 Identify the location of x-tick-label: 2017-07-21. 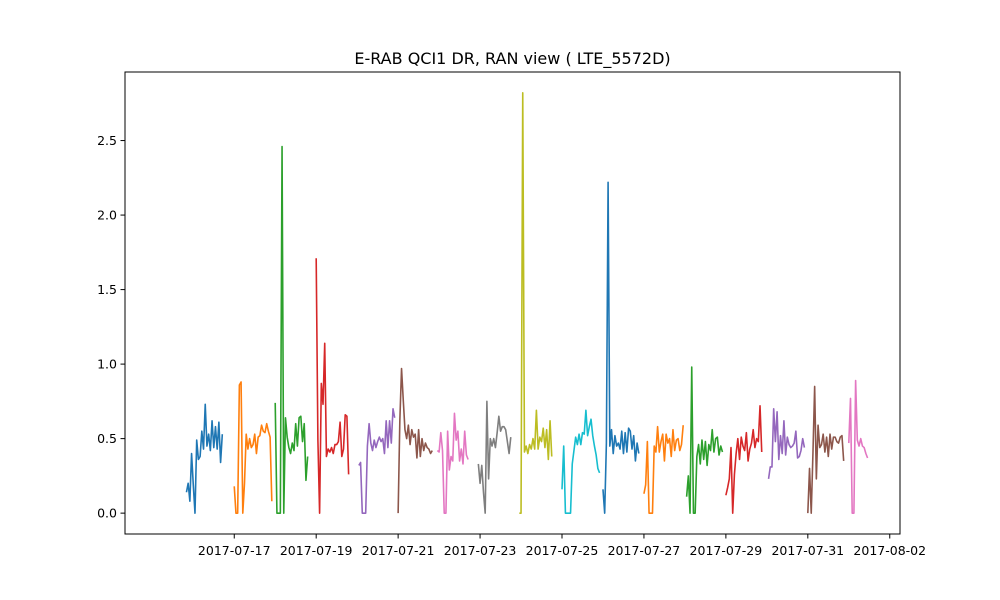
(398, 550).